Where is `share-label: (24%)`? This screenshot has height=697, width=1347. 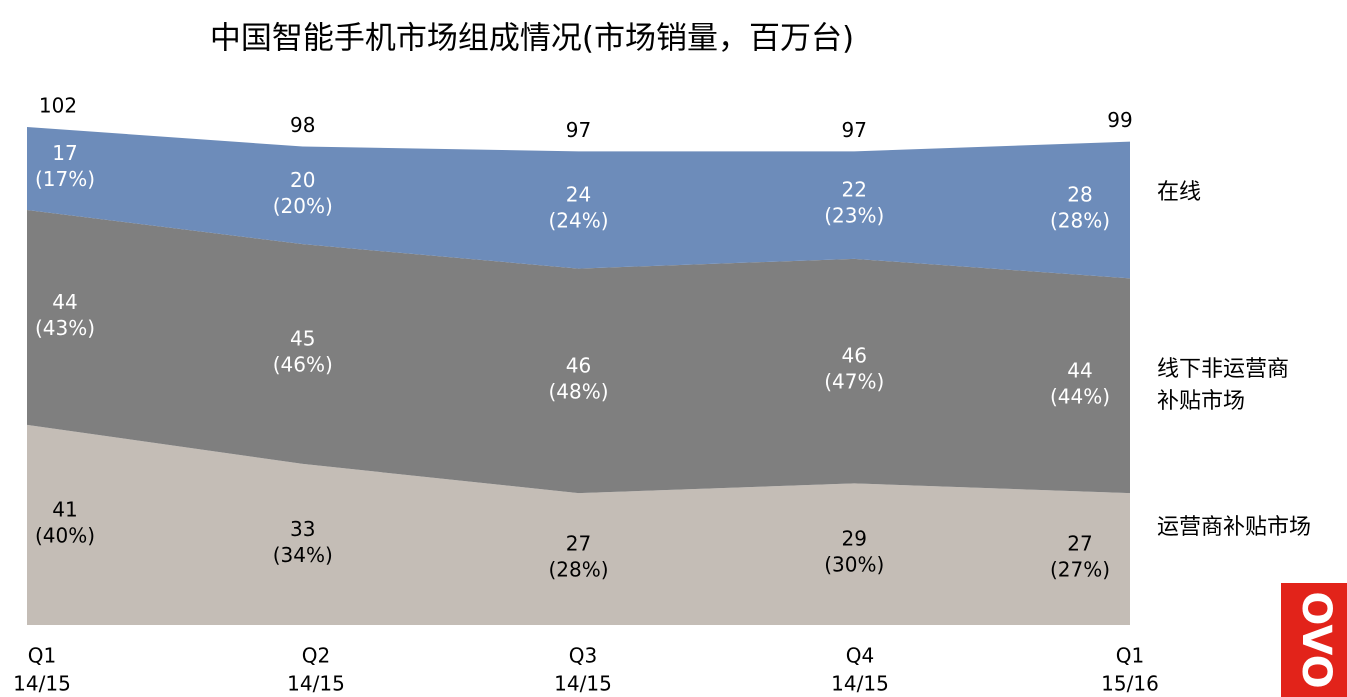 share-label: (24%) is located at coordinates (578, 221).